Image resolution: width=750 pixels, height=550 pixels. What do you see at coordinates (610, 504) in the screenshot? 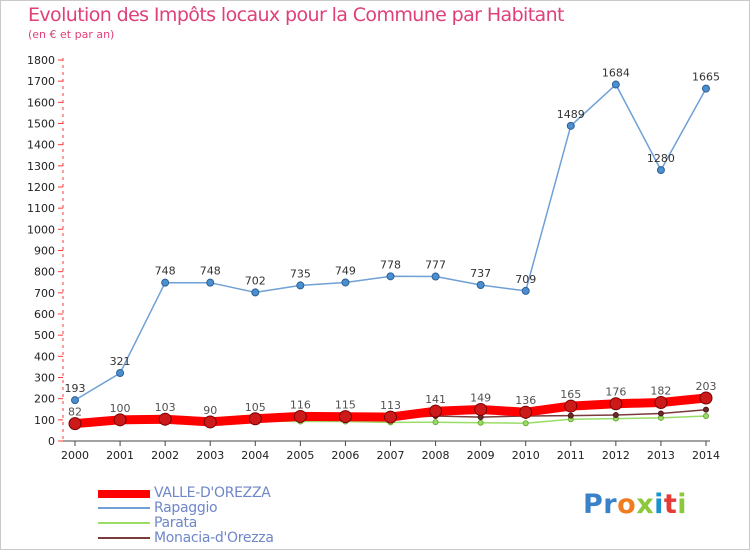
I see `logo-letter: r` at bounding box center [610, 504].